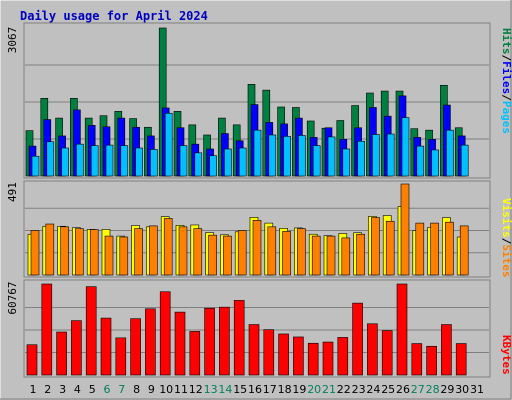  I want to click on legend-sep-3: /, so click(506, 241).